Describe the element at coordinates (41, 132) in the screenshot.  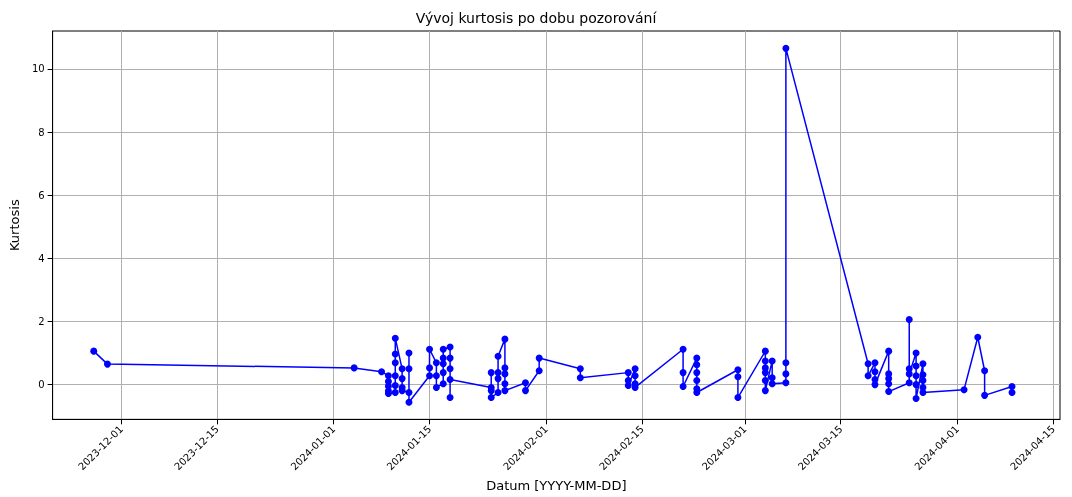
I see `y-tick-label: 8` at that location.